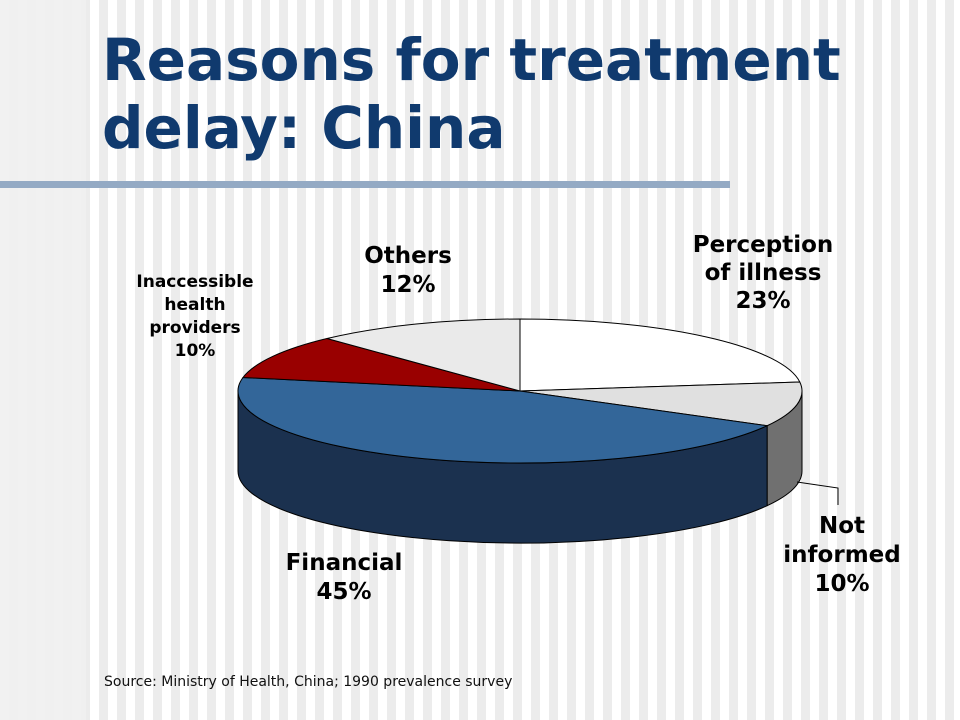 The height and width of the screenshot is (720, 960). What do you see at coordinates (407, 285) in the screenshot?
I see `slice-value-others: 12%` at bounding box center [407, 285].